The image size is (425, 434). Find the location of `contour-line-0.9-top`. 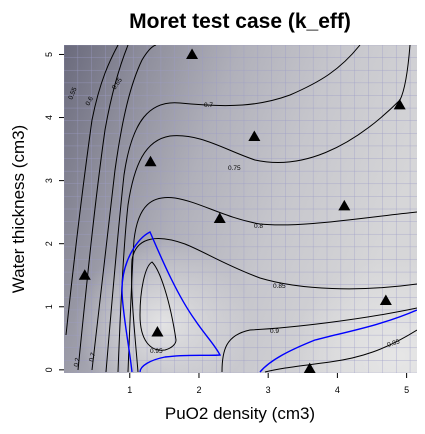

contour-line-0.9-top is located at coordinates (319, 340).